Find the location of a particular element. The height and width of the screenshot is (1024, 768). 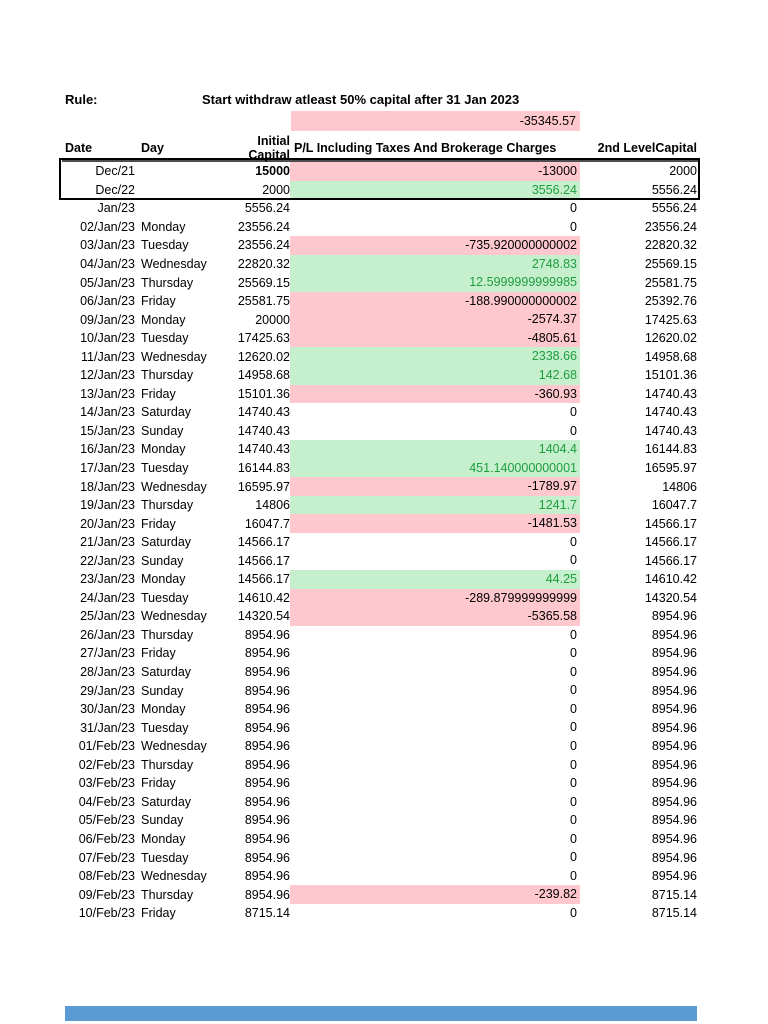

table-row: 21/Jan/23 Saturday 14566.17 0 14566.17 is located at coordinates (380, 542).